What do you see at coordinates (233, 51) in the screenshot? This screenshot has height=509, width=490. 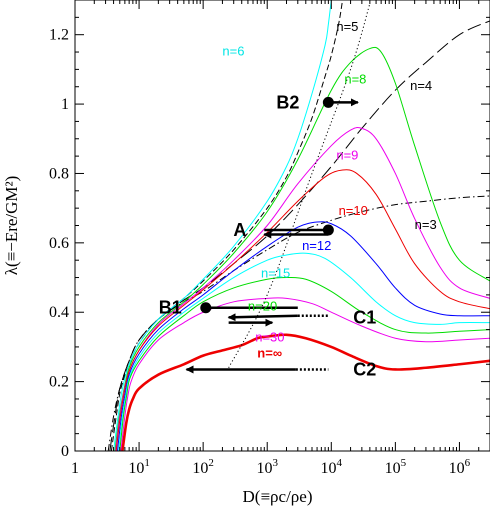 I see `series-n-6-label: n=6` at bounding box center [233, 51].